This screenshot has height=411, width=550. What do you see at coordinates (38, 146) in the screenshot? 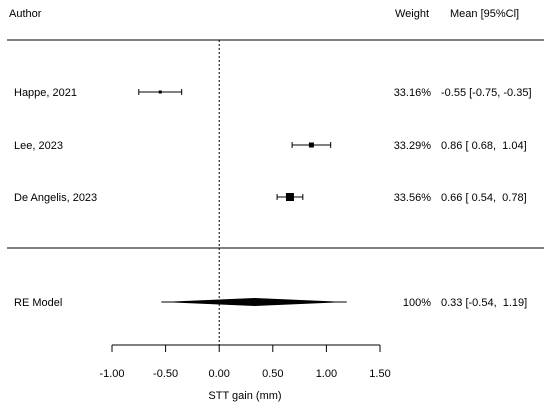
I see `study-author: Lee, 2023` at bounding box center [38, 146].